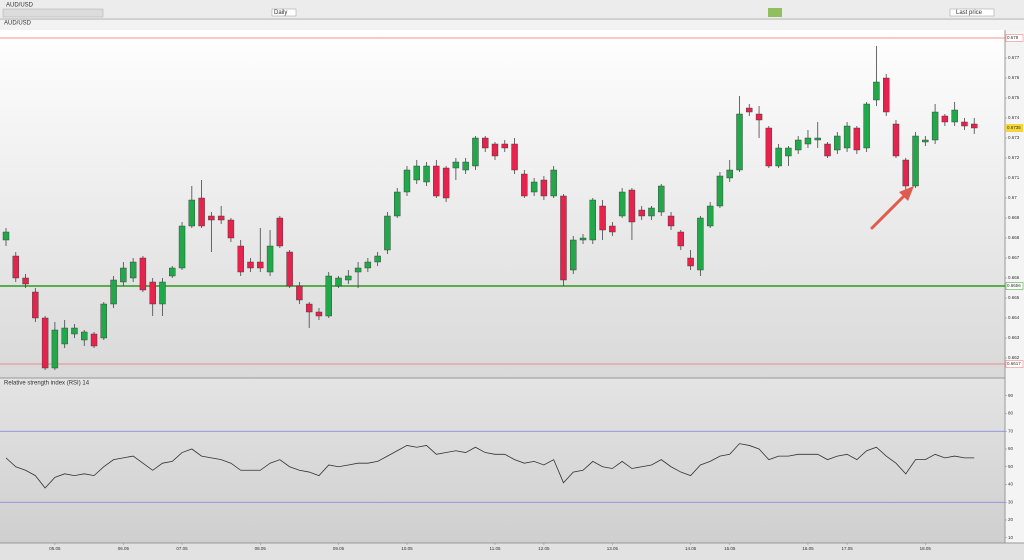 This screenshot has height=560, width=1024. Describe the element at coordinates (1014, 317) in the screenshot. I see `y-tick-label: 0.664` at that location.